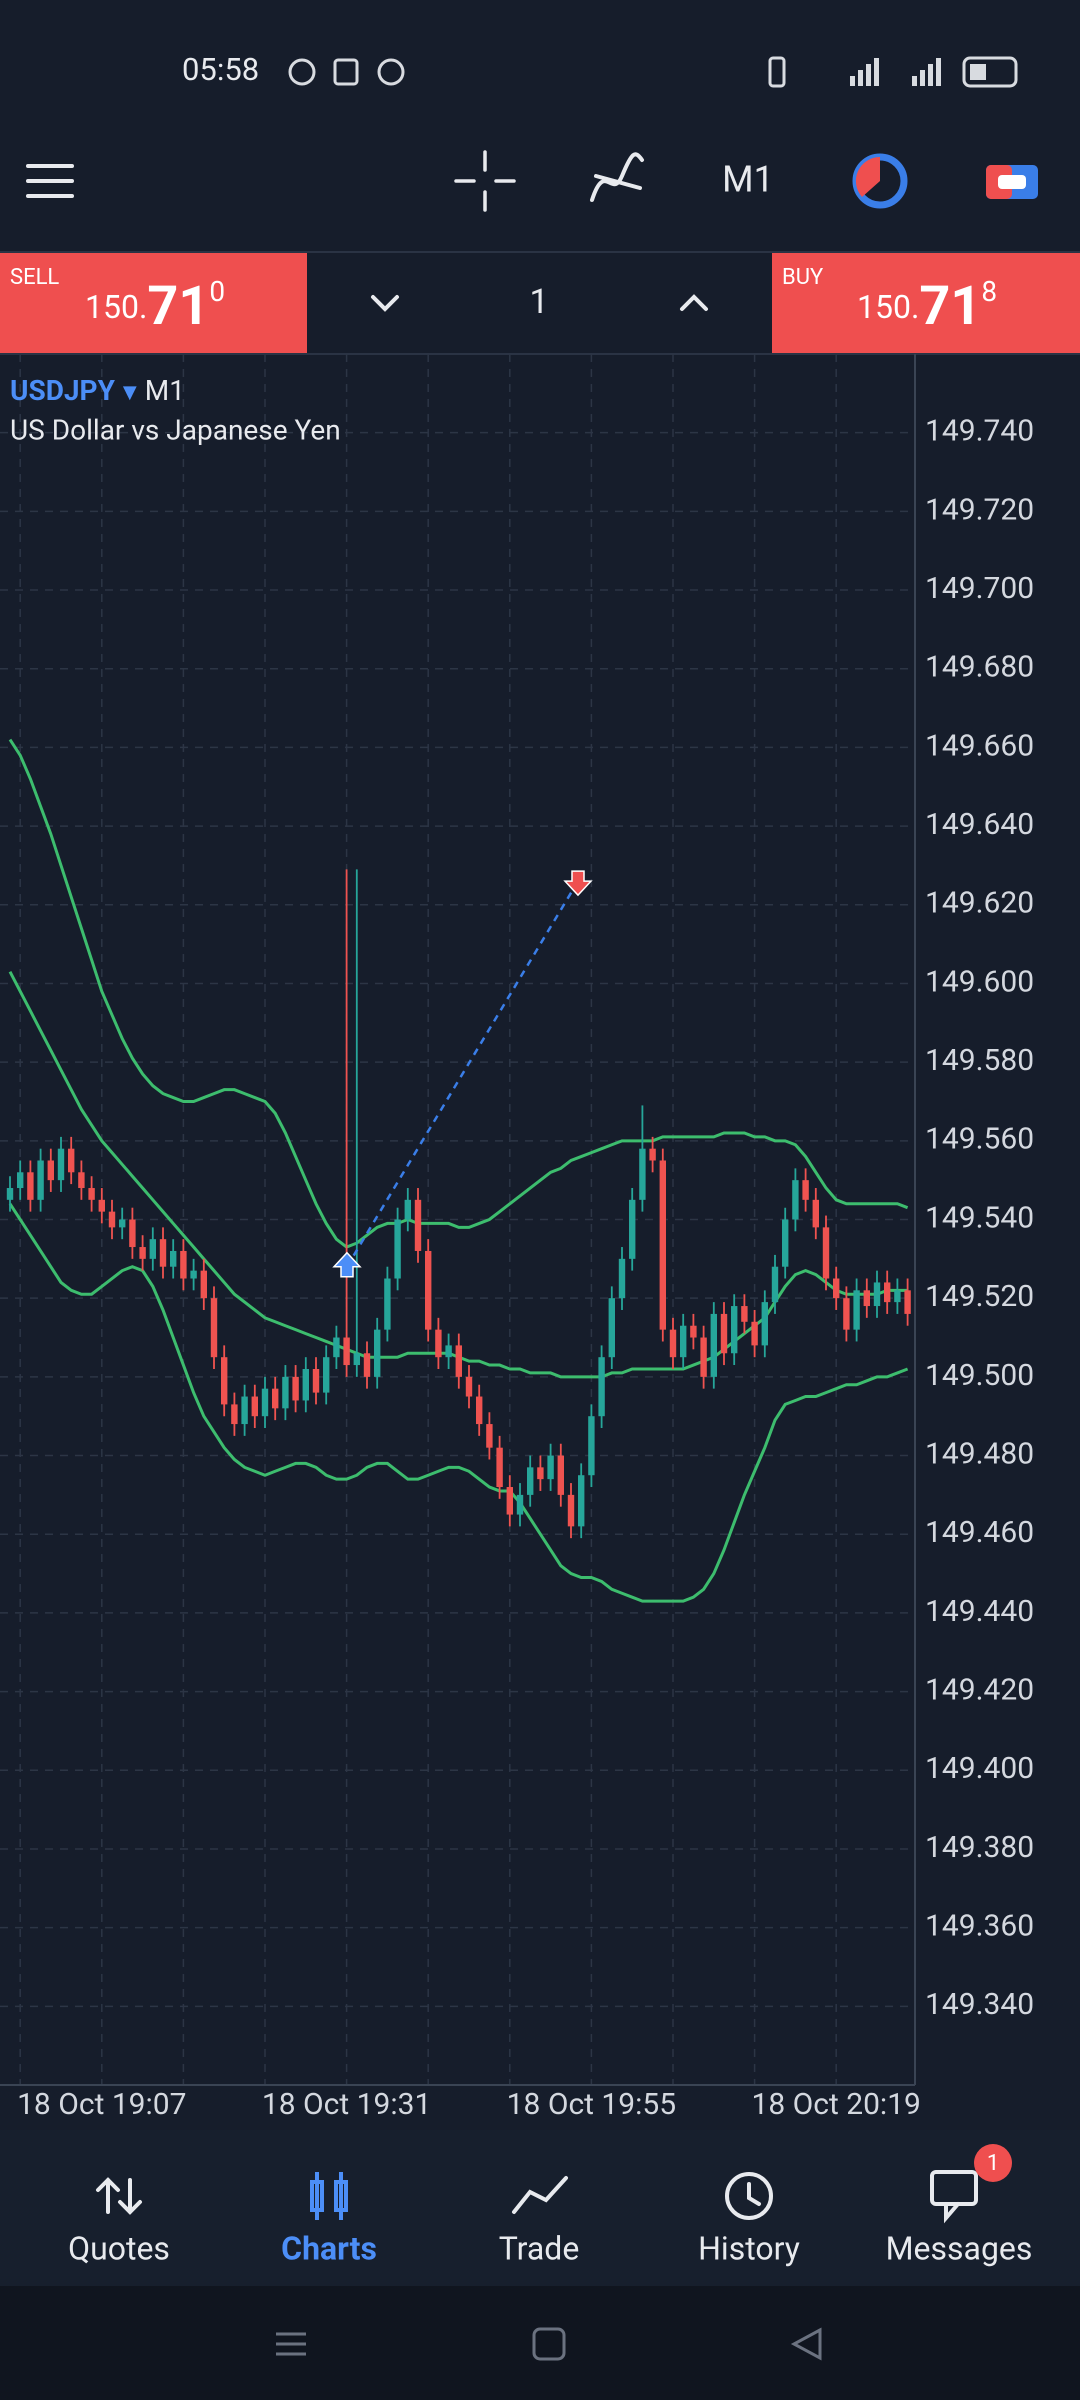  Describe the element at coordinates (979, 1060) in the screenshot. I see `y-tick-label: 149.580` at that location.